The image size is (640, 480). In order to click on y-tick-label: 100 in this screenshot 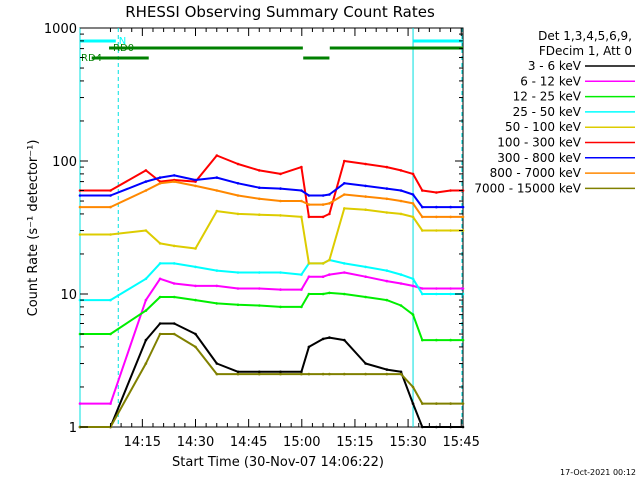, I will do `click(64, 162)`.